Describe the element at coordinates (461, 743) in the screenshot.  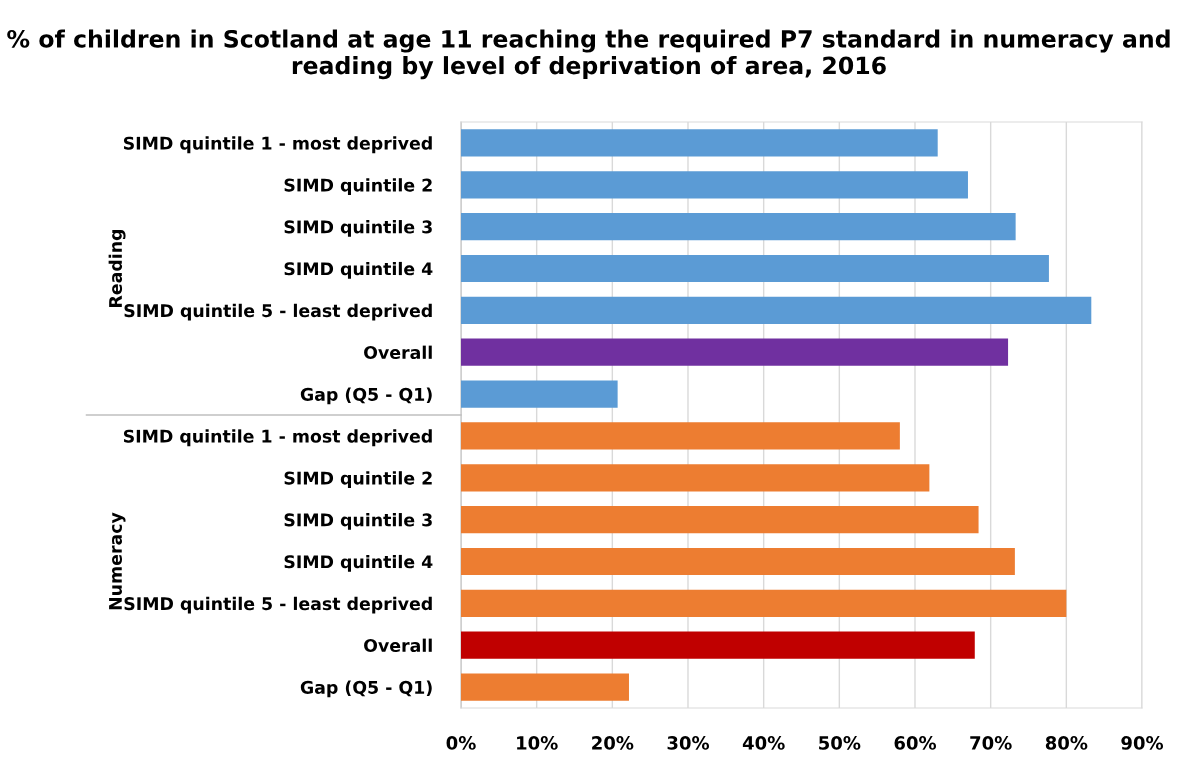
I see `x-tick-label: 0%` at that location.